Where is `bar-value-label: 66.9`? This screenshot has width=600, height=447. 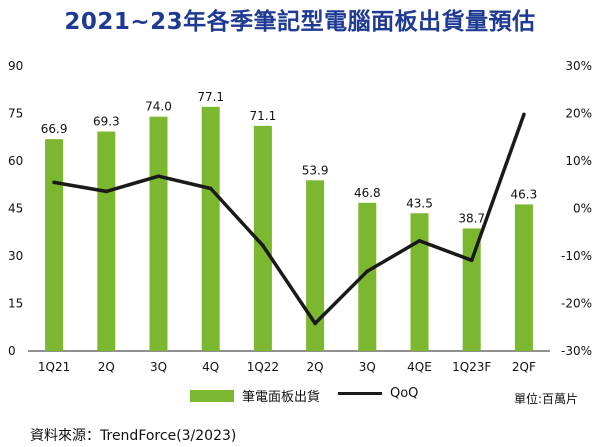
bar-value-label: 66.9 is located at coordinates (54, 129).